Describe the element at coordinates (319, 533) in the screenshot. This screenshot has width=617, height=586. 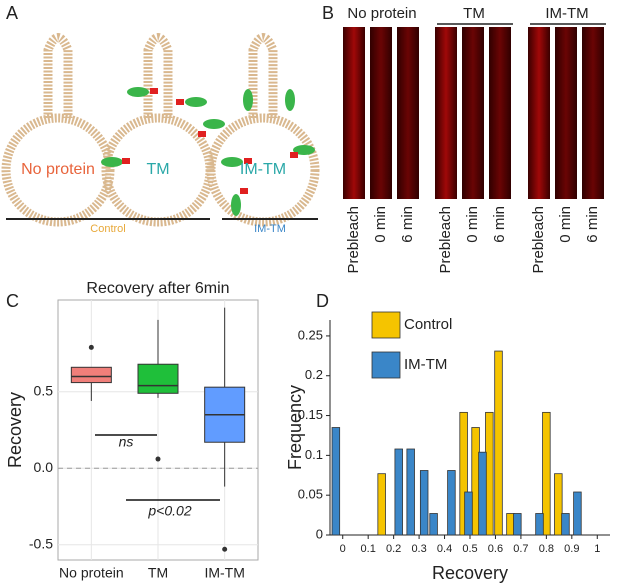
I see `y-tick-label: 0` at that location.